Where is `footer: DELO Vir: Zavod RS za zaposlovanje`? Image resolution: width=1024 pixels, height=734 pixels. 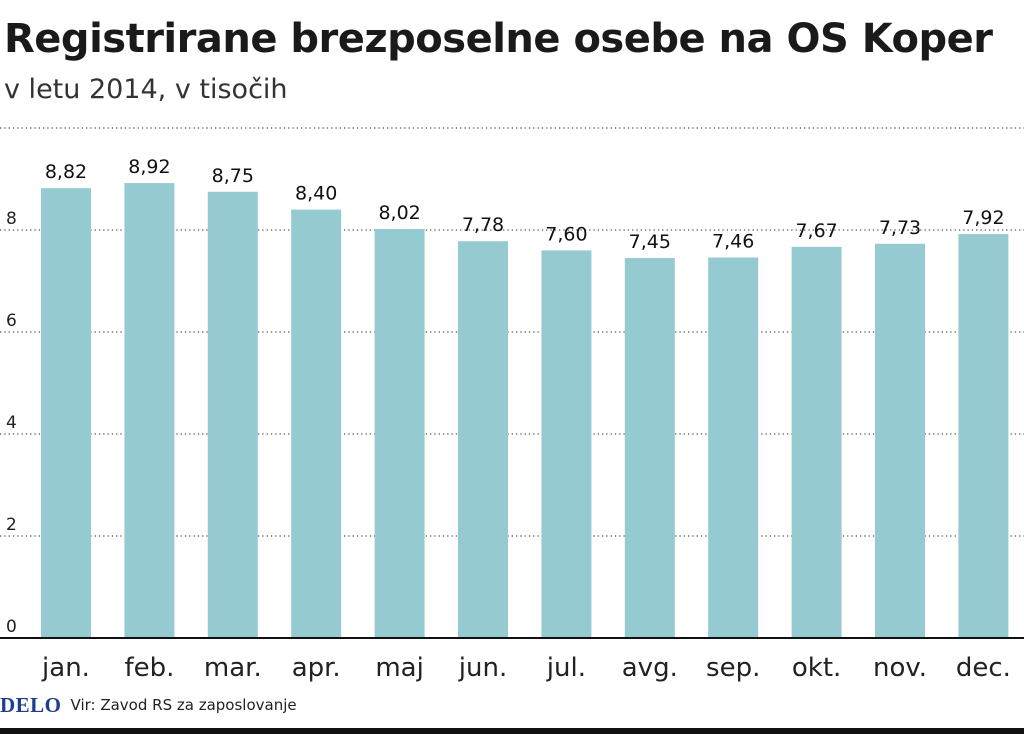
footer: DELO Vir: Zavod RS za zaposlovanje is located at coordinates (148, 705).